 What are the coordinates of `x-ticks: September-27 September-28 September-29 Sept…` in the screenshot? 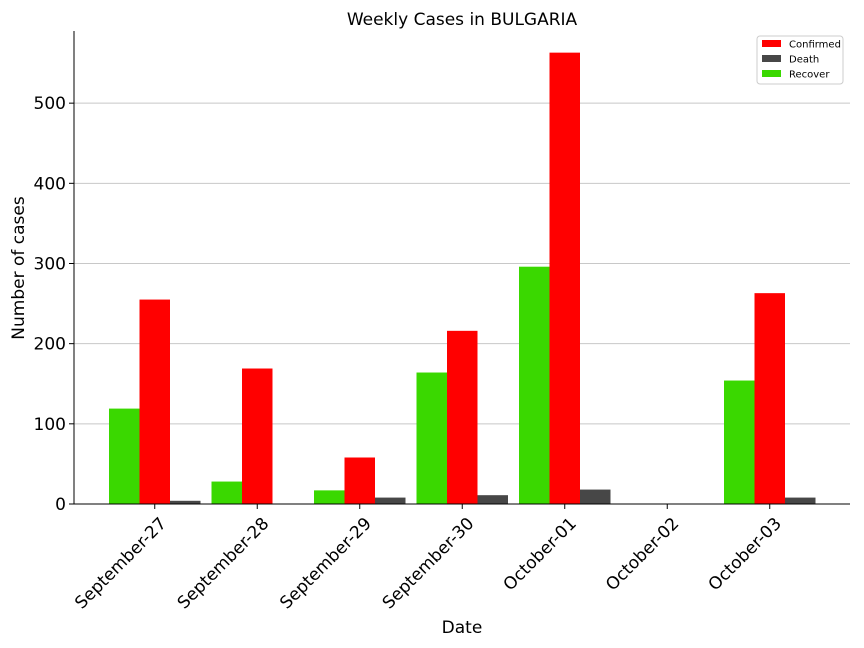 It's located at (428, 558).